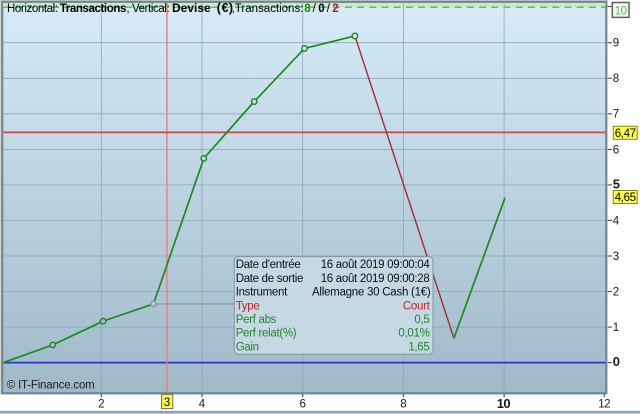 Image resolution: width=640 pixels, height=414 pixels. What do you see at coordinates (376, 265) in the screenshot?
I see `svg-text: 16 août 2019 09:00:04` at bounding box center [376, 265].